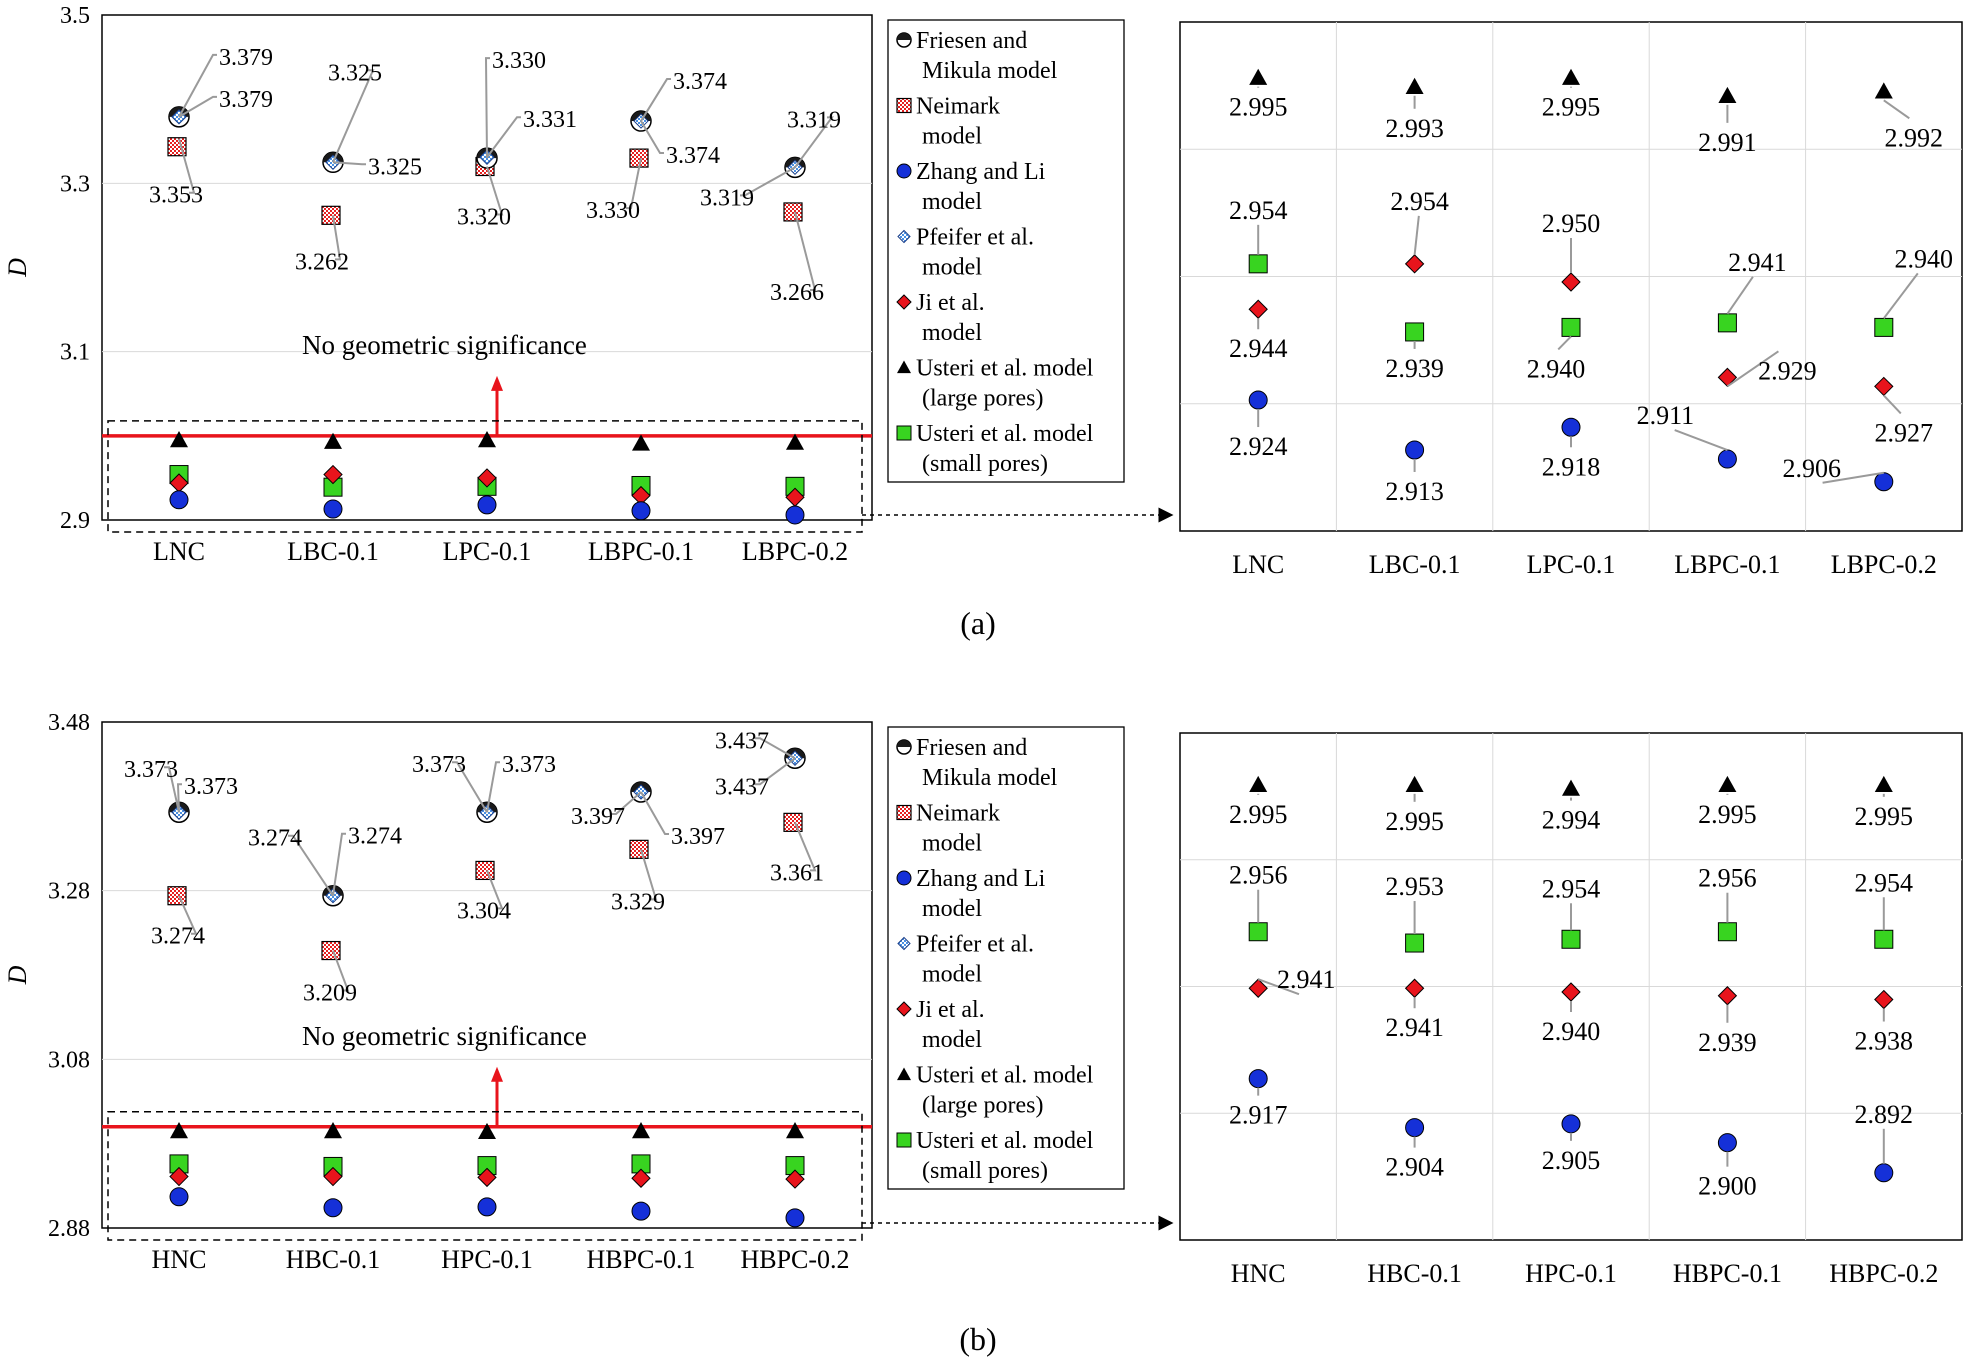 Image resolution: width=1966 pixels, height=1367 pixels. What do you see at coordinates (977, 1339) in the screenshot?
I see `panel-caption: (b)` at bounding box center [977, 1339].